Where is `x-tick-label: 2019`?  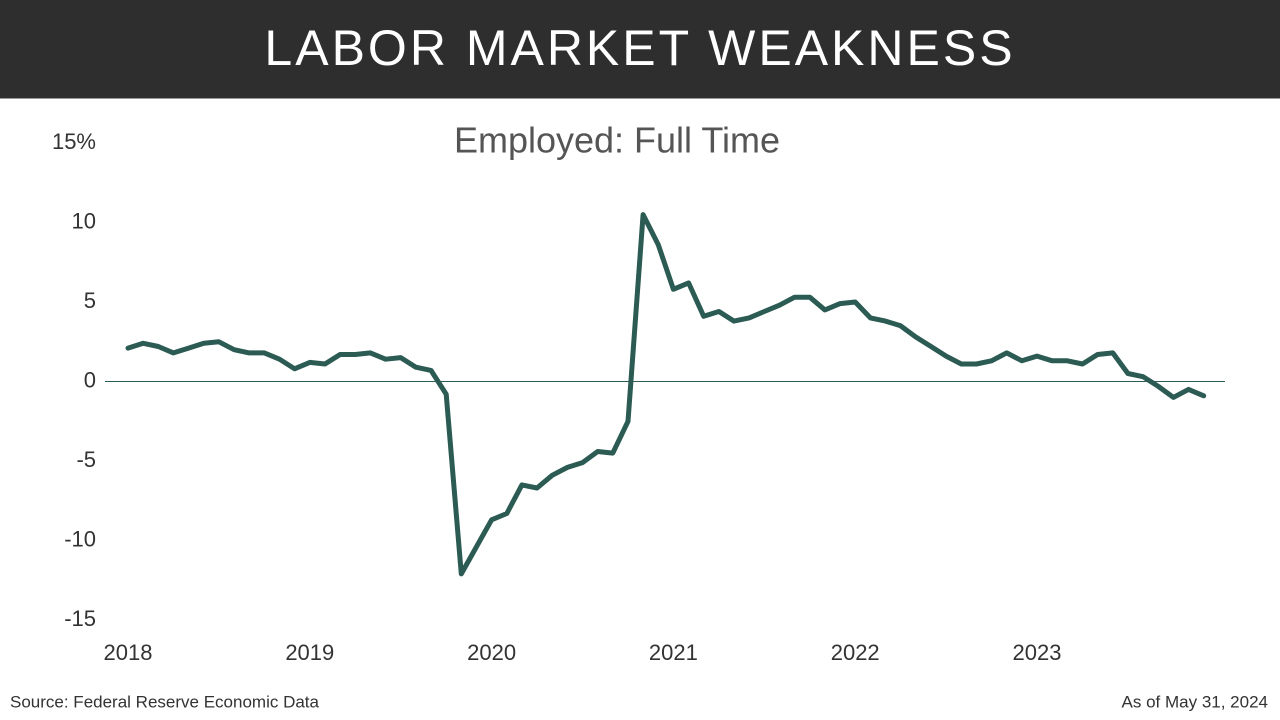 x-tick-label: 2019 is located at coordinates (309, 652).